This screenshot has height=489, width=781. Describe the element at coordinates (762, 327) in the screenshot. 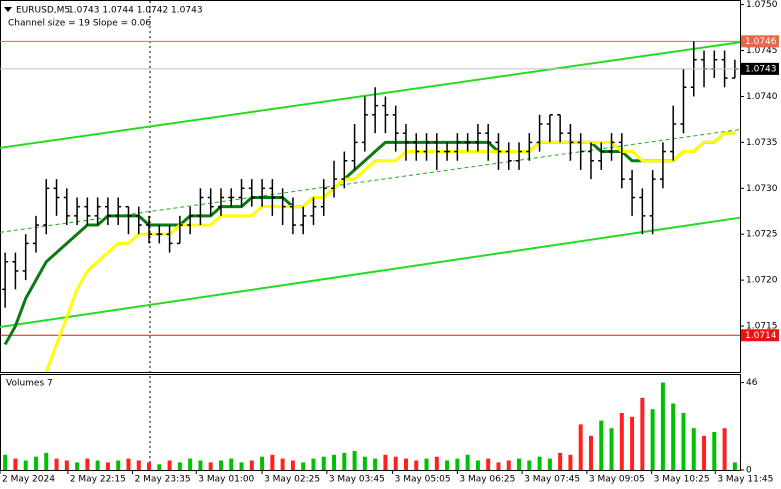

I see `y-tick-label: 1.0715` at that location.